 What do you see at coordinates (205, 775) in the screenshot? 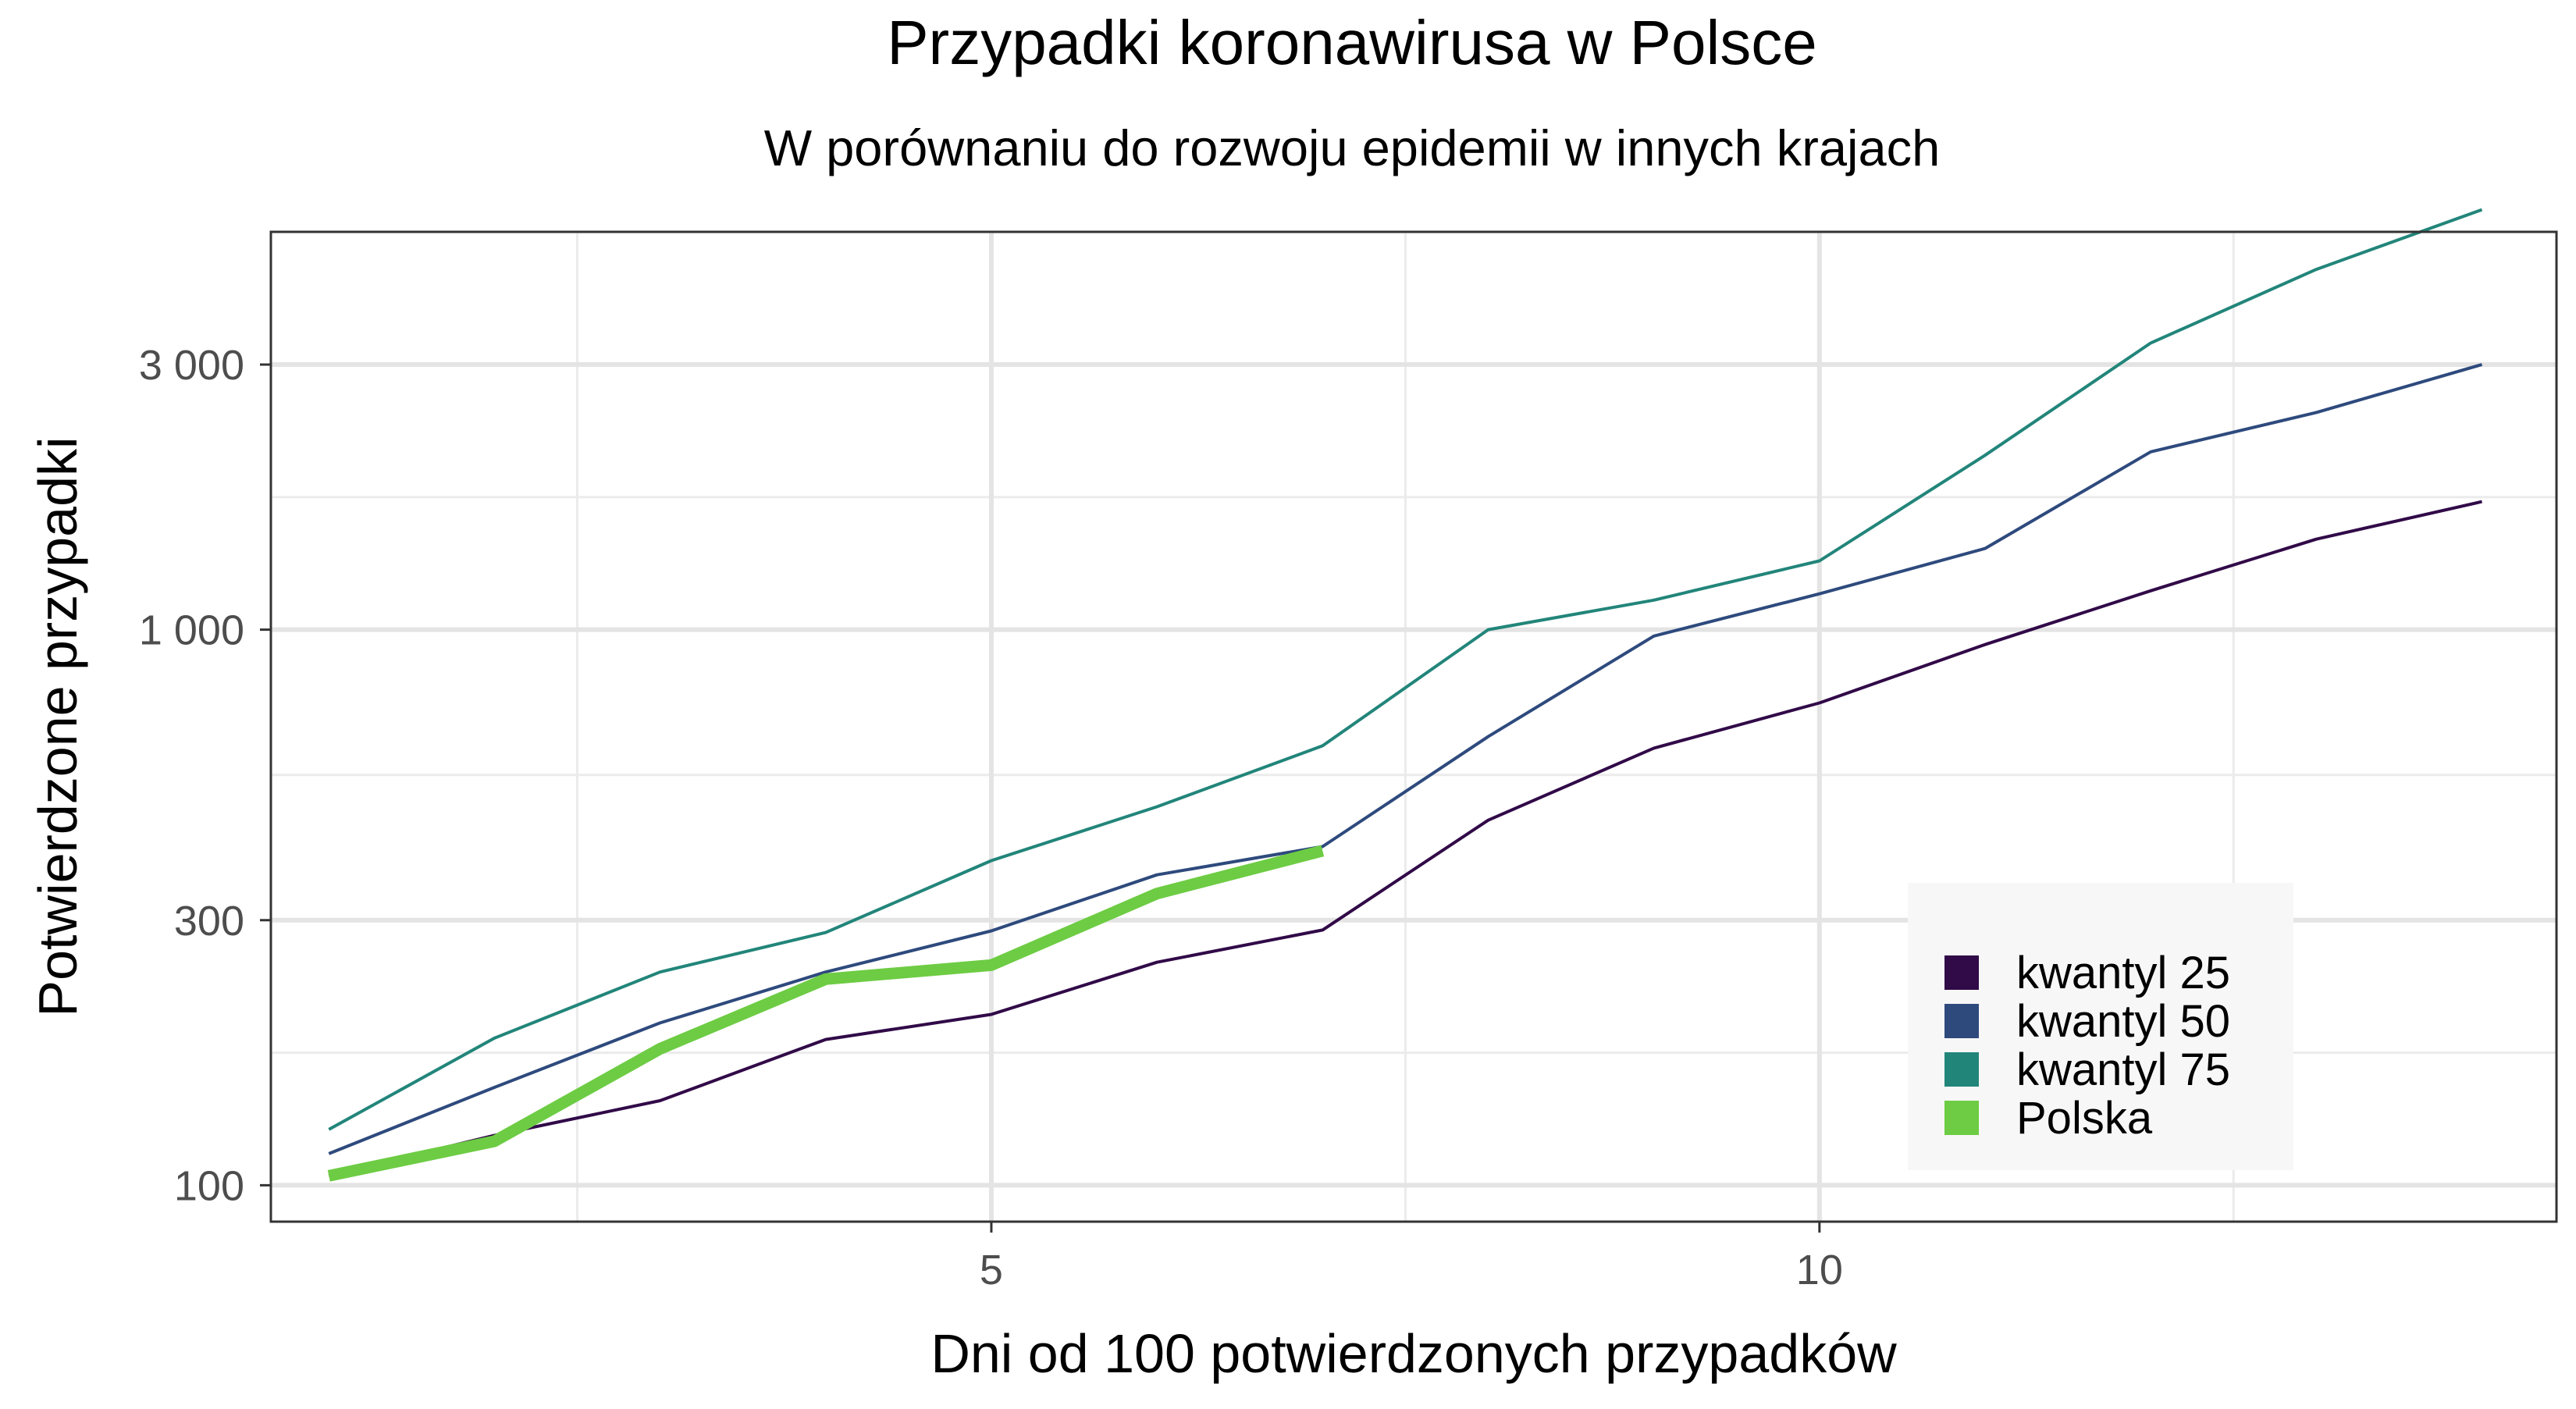
I see `y-axis: 100 300 1 000 3 000` at bounding box center [205, 775].